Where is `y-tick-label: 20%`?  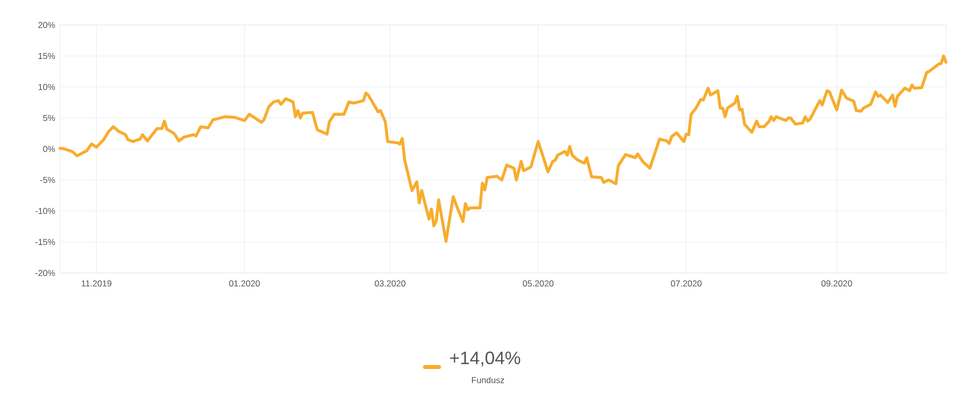
y-tick-label: 20% is located at coordinates (46, 25).